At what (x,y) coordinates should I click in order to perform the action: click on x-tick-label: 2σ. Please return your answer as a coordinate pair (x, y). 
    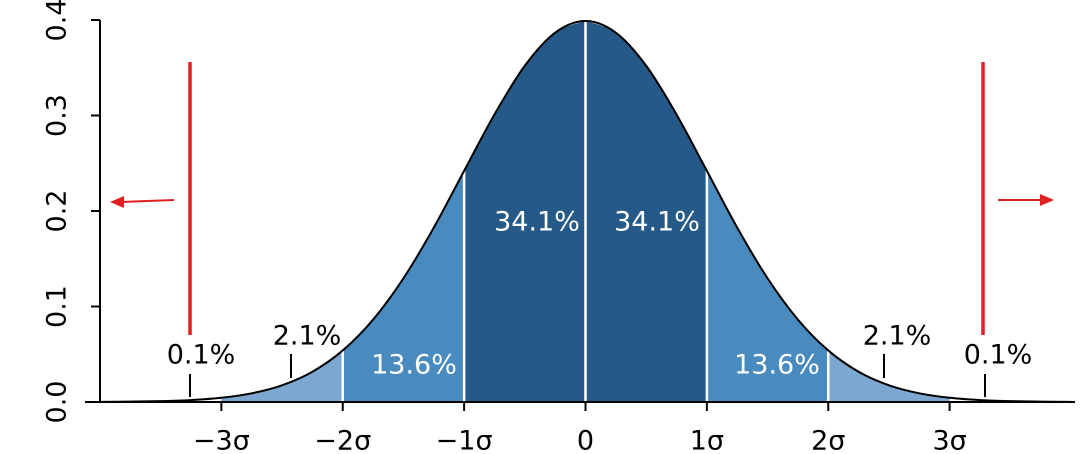
    Looking at the image, I should click on (828, 440).